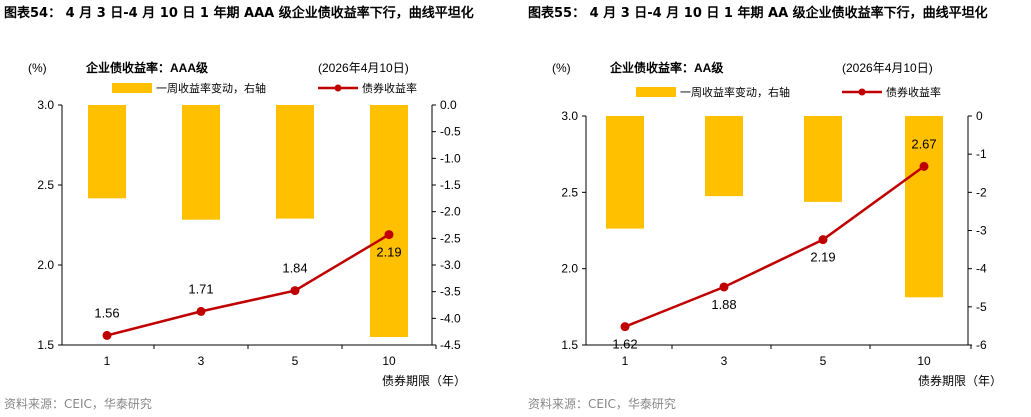  Describe the element at coordinates (450, 185) in the screenshot. I see `right-tick-label: -1.5` at that location.